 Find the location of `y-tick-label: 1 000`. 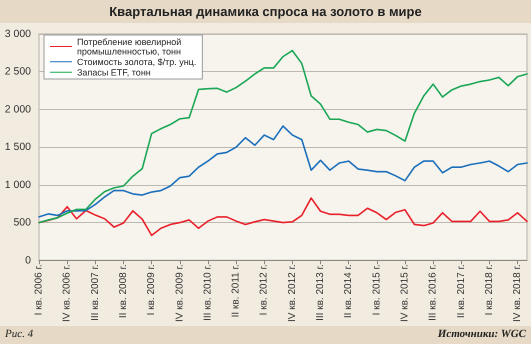

y-tick-label: 1 000 is located at coordinates (18, 184).